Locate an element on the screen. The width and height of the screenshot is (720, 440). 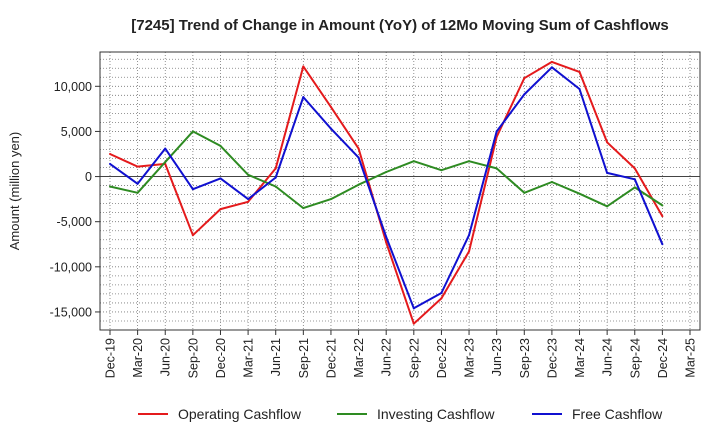
y-tick-label: -15,000 is located at coordinates (71, 312).